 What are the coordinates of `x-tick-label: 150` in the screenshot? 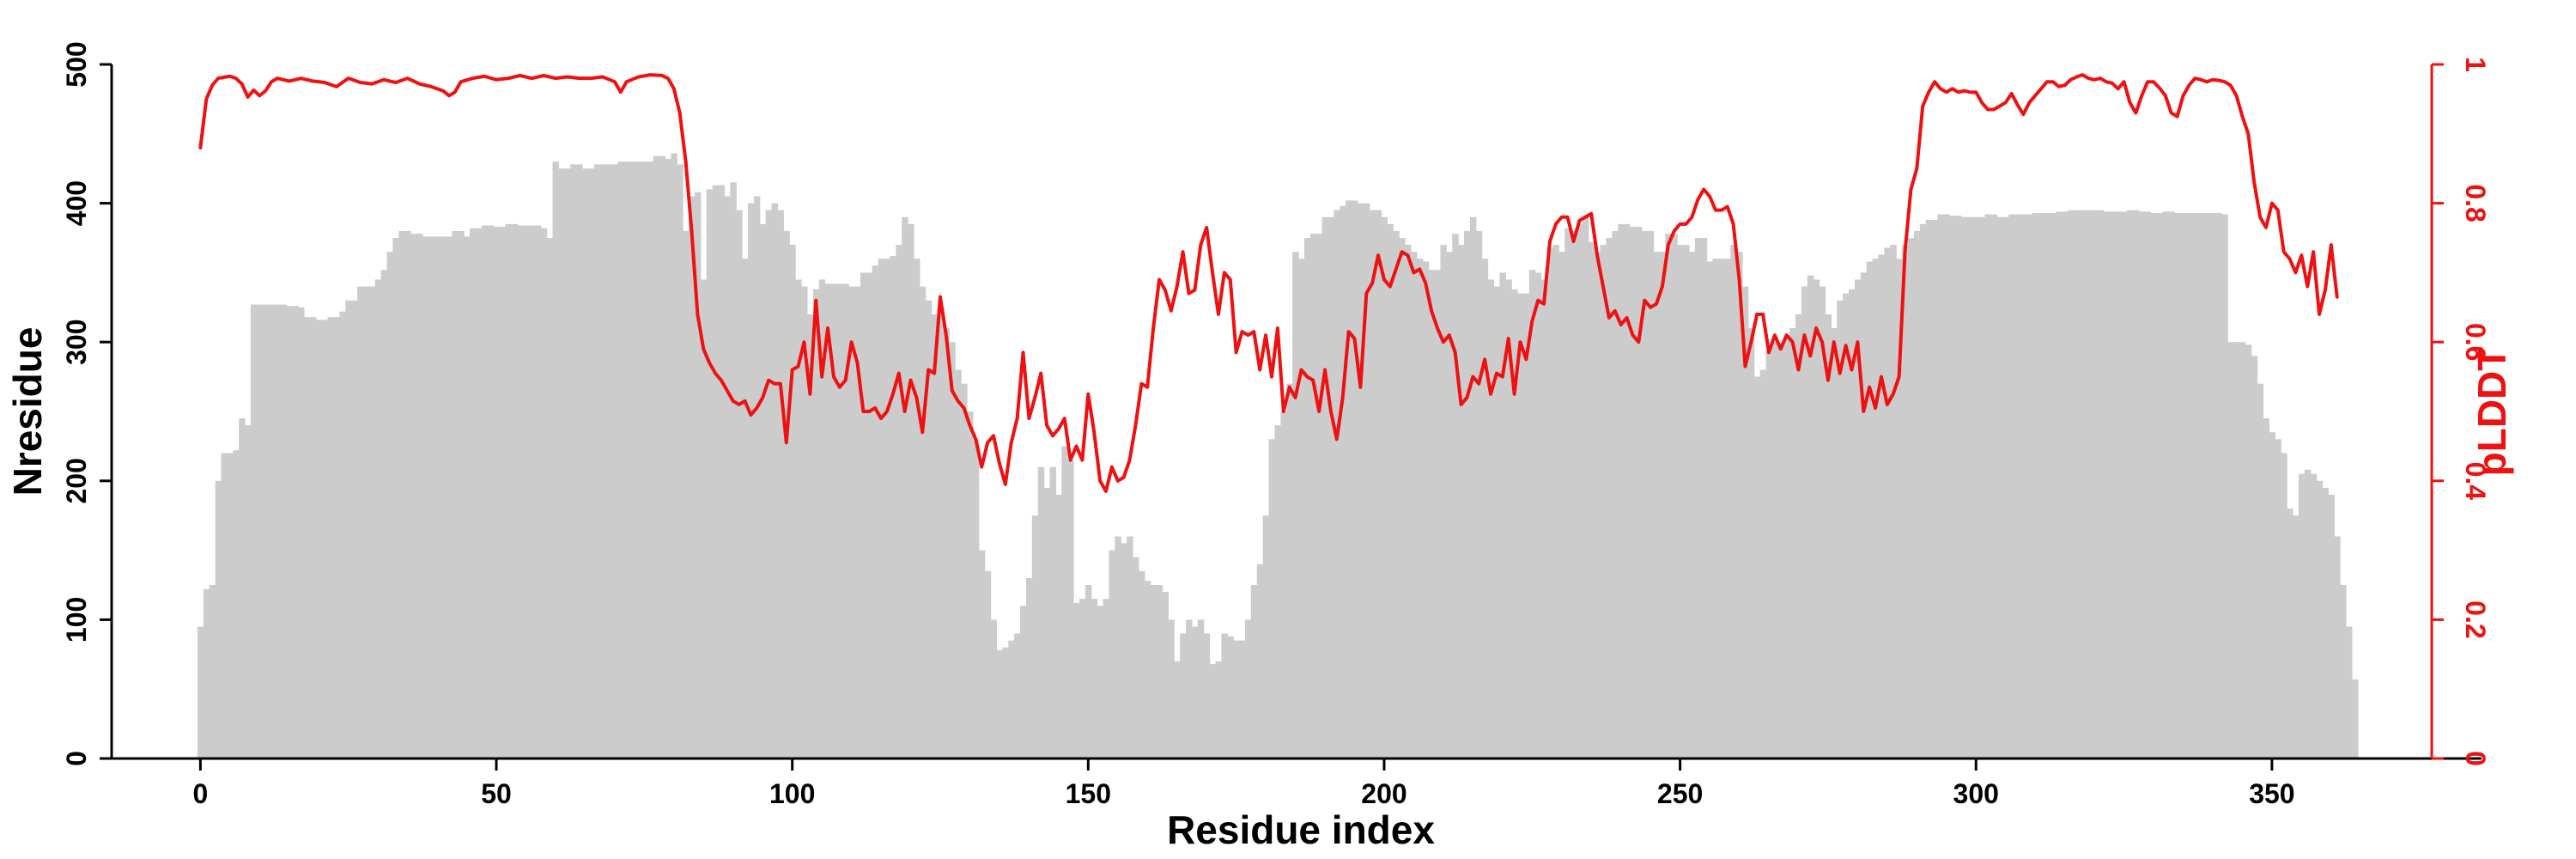 It's located at (1089, 793).